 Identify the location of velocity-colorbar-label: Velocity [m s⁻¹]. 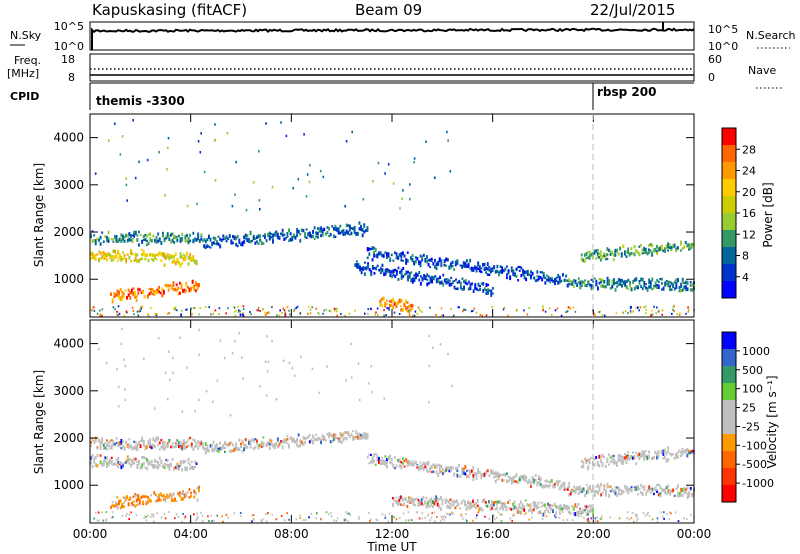
(772, 421).